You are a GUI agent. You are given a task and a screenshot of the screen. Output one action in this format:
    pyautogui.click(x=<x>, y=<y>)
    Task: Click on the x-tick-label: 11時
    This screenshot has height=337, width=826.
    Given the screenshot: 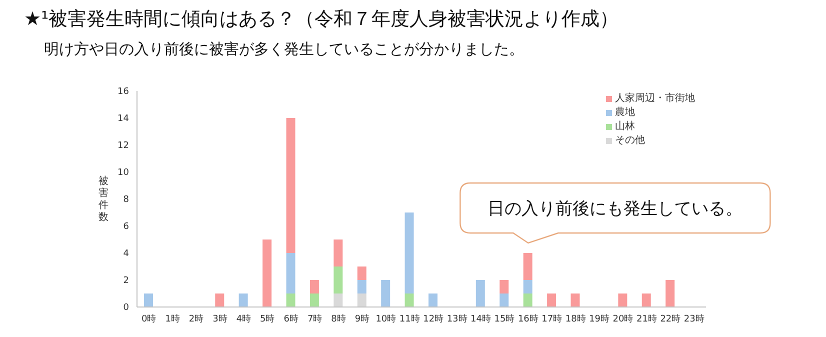 What is the action you would take?
    pyautogui.click(x=409, y=318)
    